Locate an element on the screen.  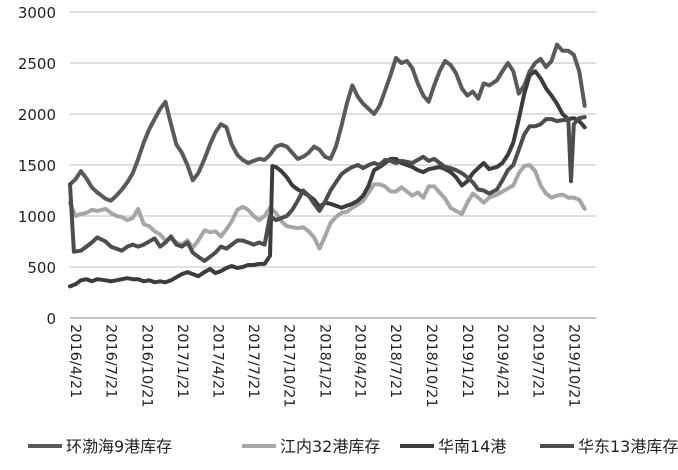
y-tick-label: 2000 is located at coordinates (37, 115).